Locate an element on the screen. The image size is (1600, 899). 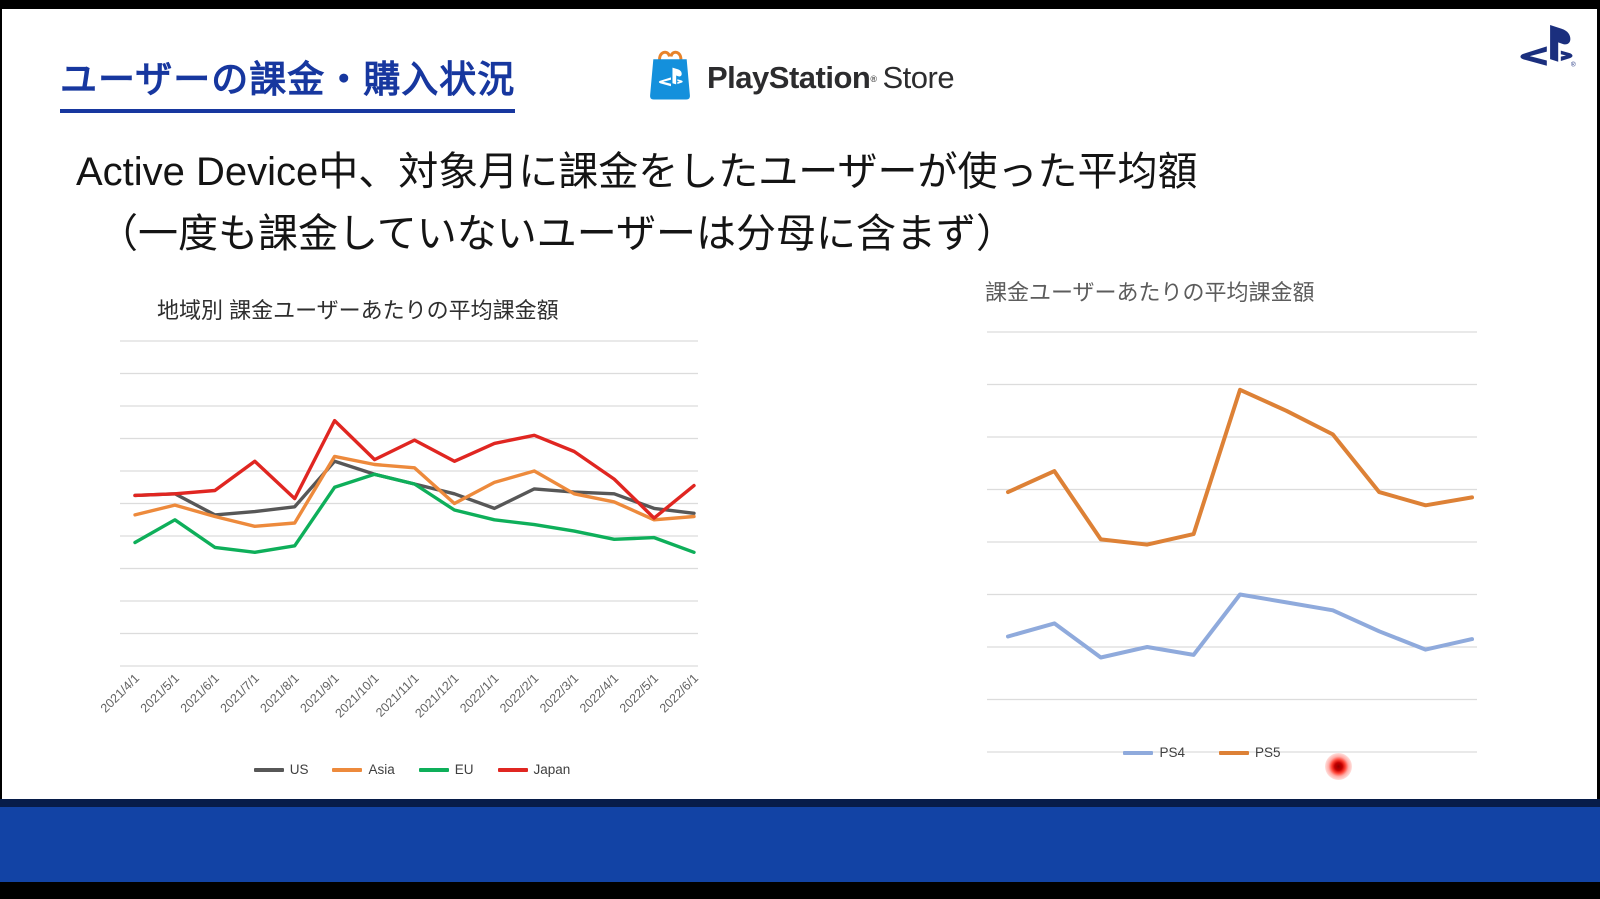
legend-item-ps5: PS5 is located at coordinates (1250, 752).